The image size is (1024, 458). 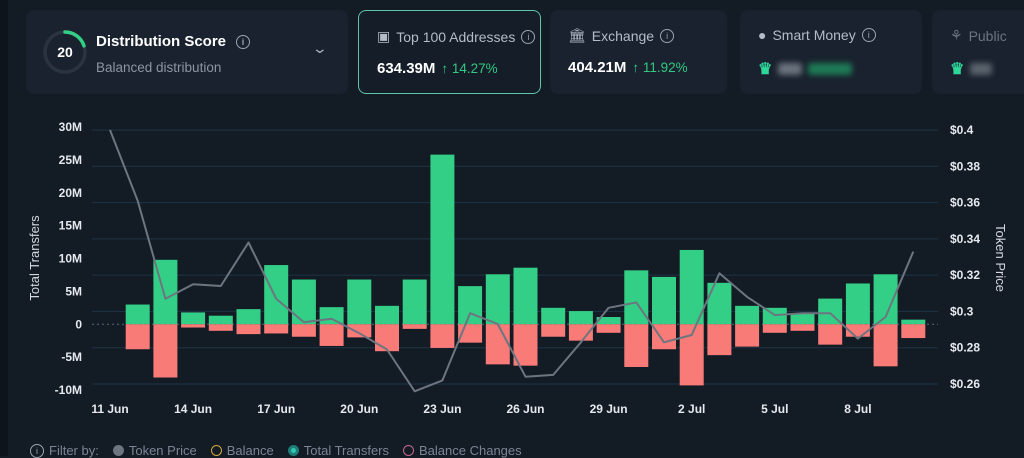 I want to click on card-change: ↑ 14.27%, so click(x=469, y=68).